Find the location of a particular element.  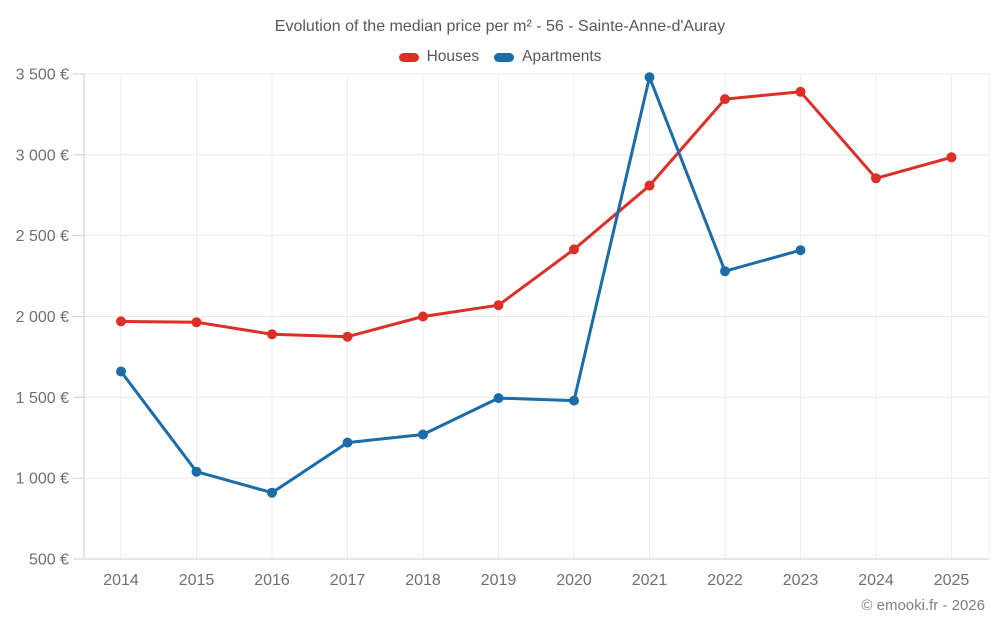

chart-legend: Houses Apartments is located at coordinates (500, 57).